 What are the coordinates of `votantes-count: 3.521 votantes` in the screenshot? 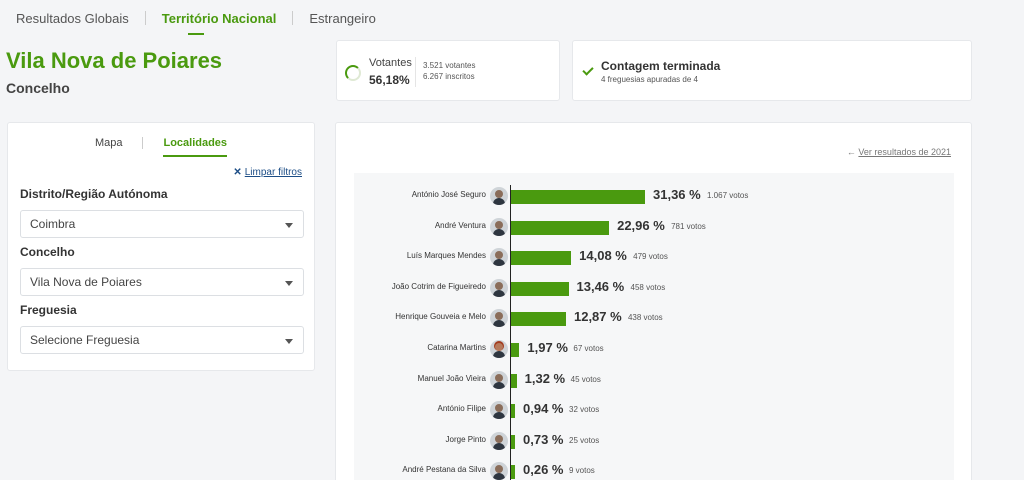 It's located at (449, 65).